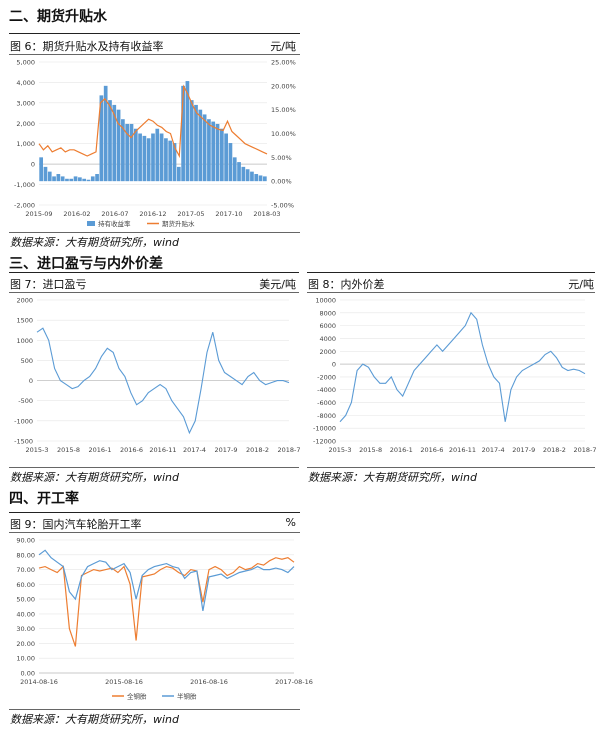  I want to click on x-tick-label: 2017-4, so click(194, 450).